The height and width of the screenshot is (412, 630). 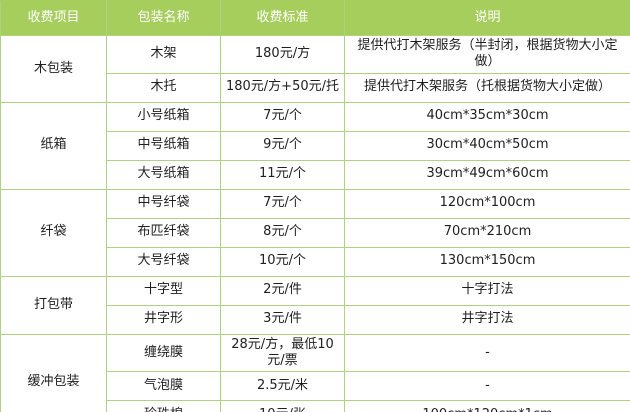 What do you see at coordinates (487, 290) in the screenshot?
I see `note-cell: 十字打法` at bounding box center [487, 290].